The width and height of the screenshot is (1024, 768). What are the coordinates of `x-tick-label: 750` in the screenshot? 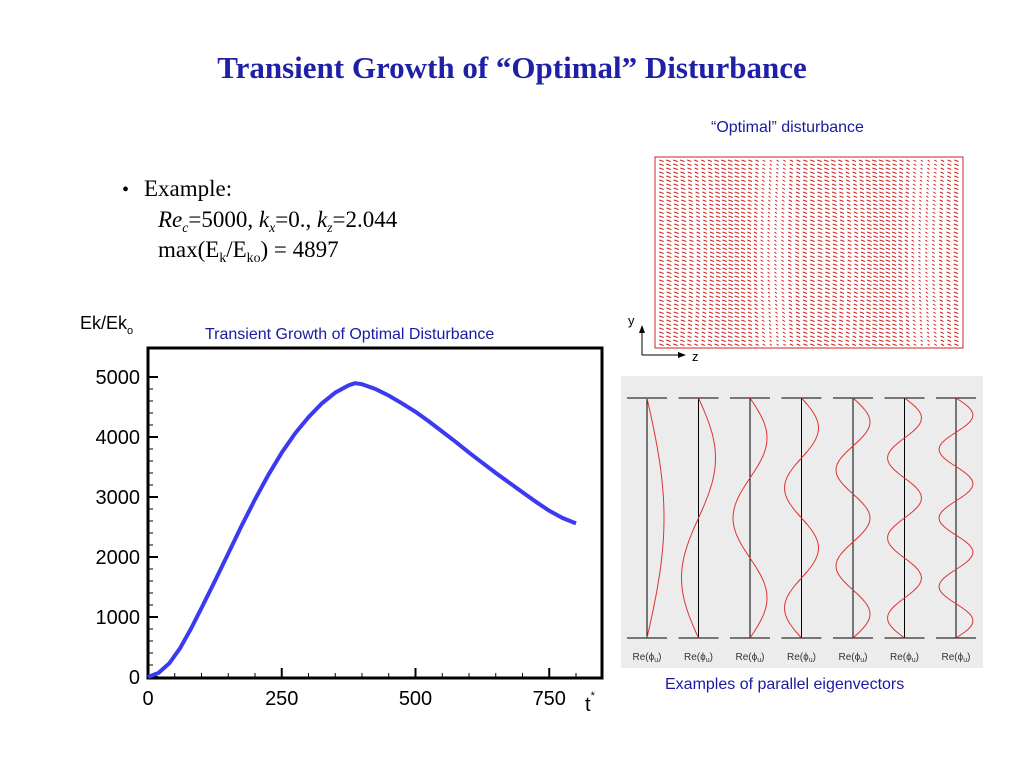 It's located at (549, 699).